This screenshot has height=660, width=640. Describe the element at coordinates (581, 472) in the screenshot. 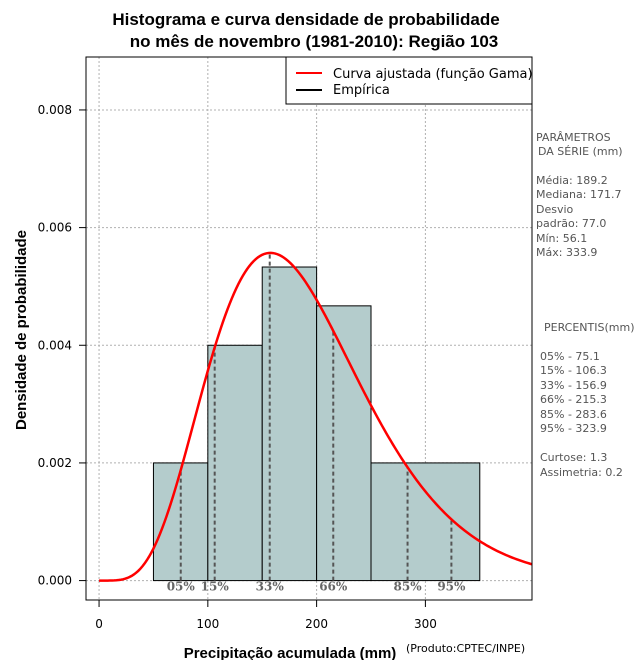

I see `assimetria: Assimetria: 0.2` at that location.